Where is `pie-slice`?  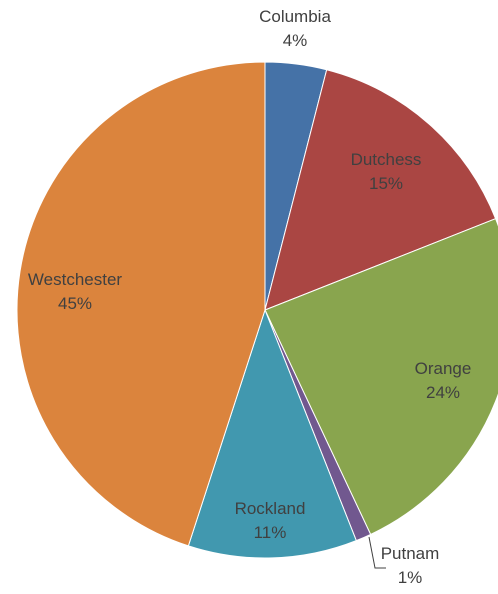
pie-slice is located at coordinates (272, 433).